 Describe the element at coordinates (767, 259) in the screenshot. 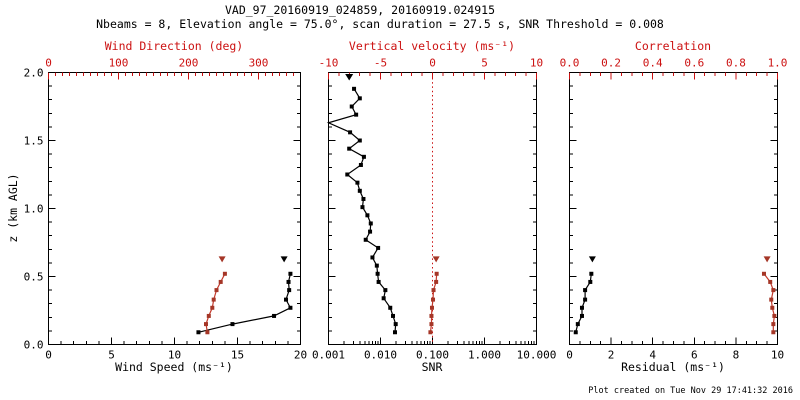

I see `correlation-isolated-marker` at that location.